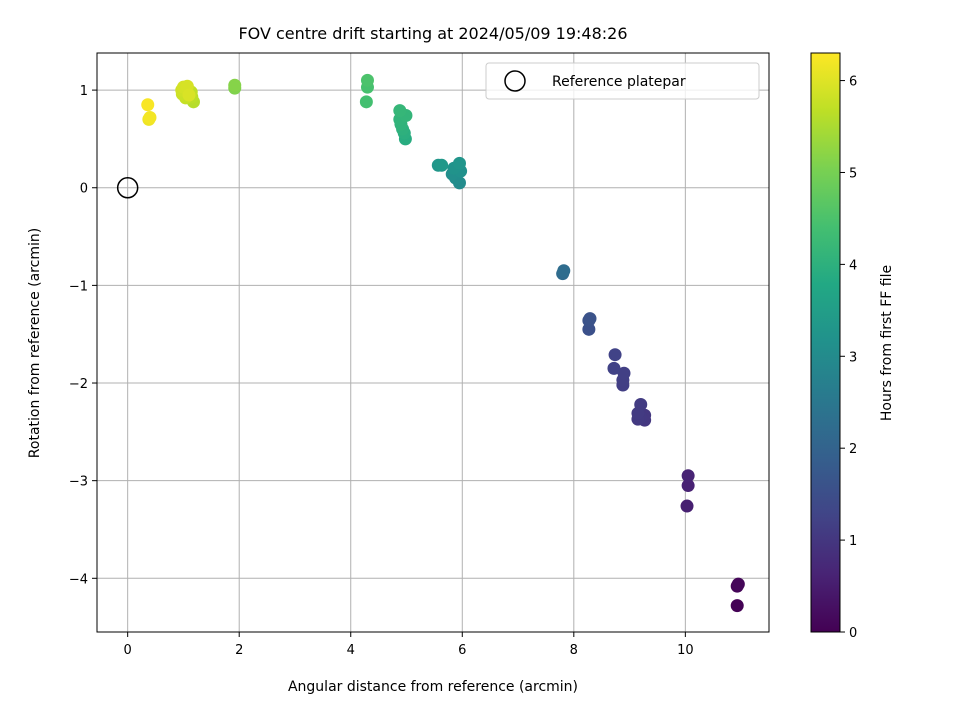  Describe the element at coordinates (239, 650) in the screenshot. I see `x-tick-label: 2` at that location.